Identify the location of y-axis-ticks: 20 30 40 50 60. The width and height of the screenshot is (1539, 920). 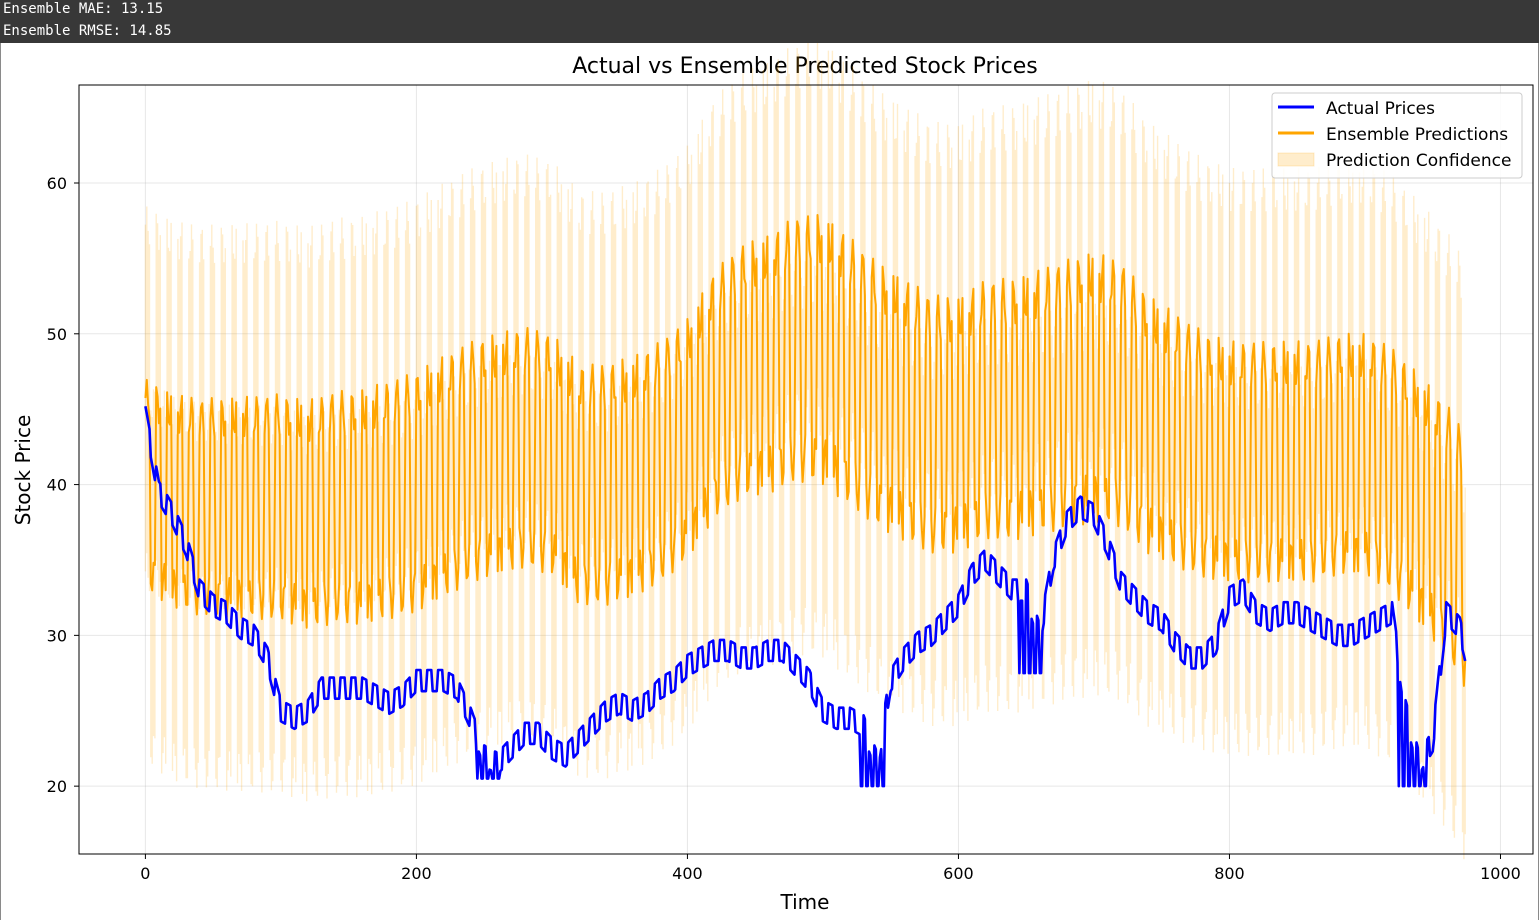
(63, 485).